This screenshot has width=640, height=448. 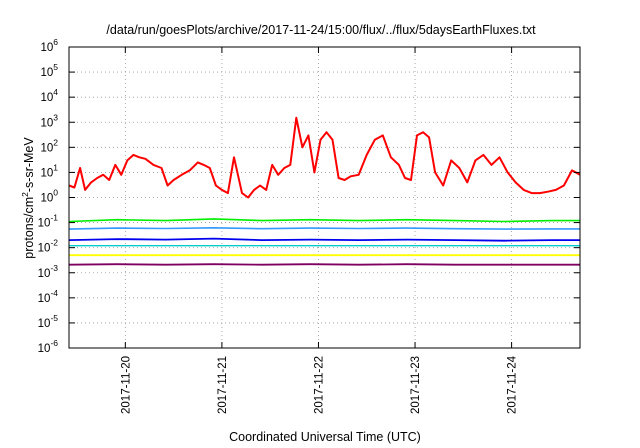 I want to click on y-tick-exponent: -4, so click(x=54, y=293).